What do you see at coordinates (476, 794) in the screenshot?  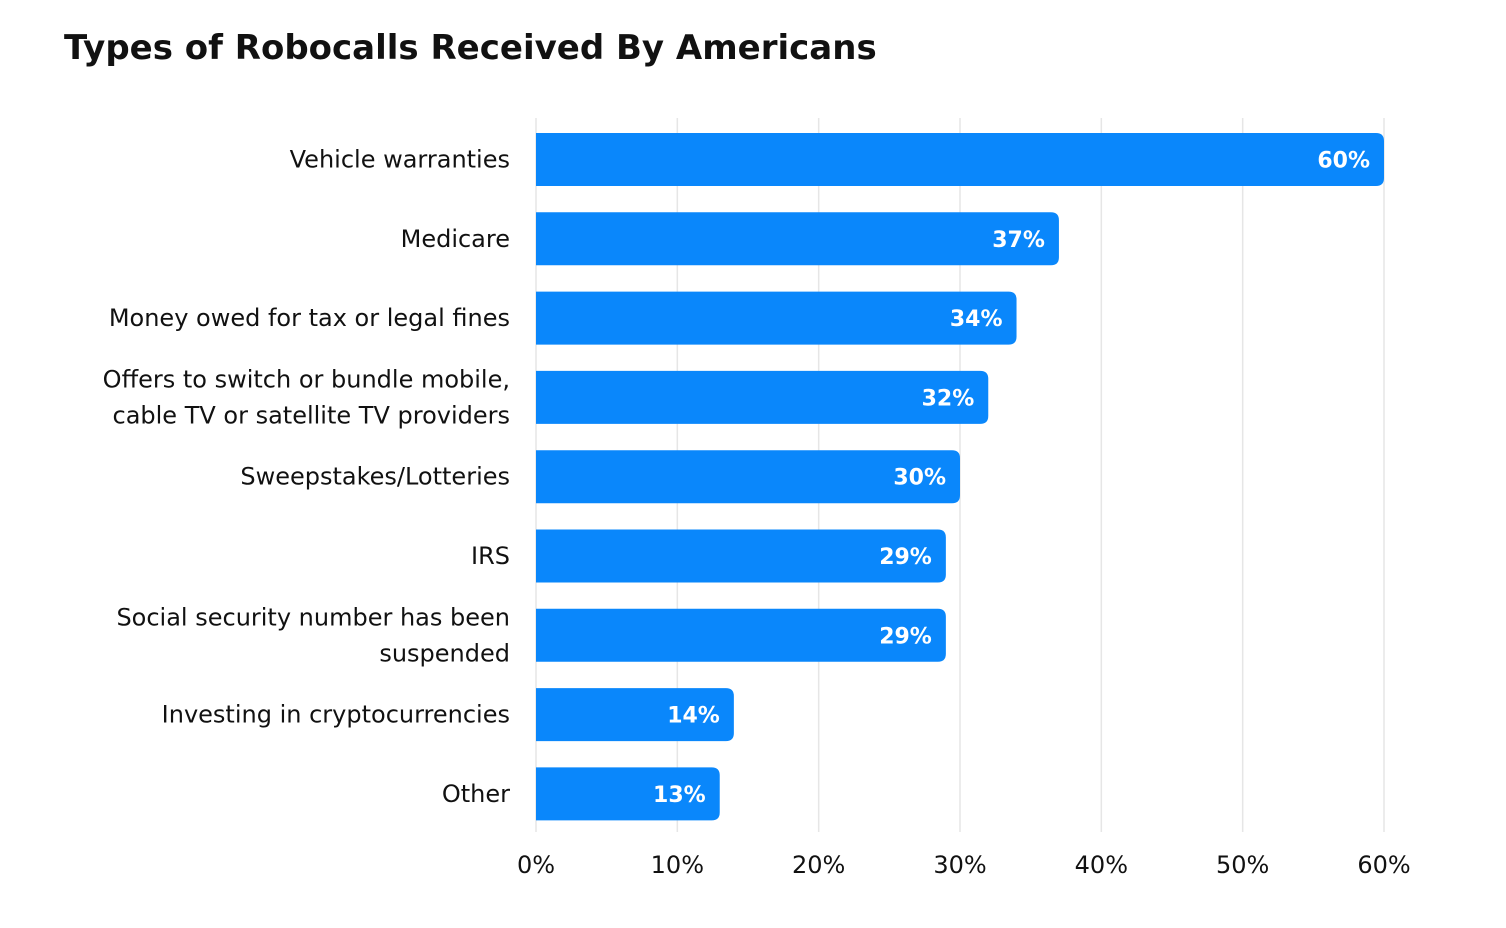 I see `category-label-8: Other` at bounding box center [476, 794].